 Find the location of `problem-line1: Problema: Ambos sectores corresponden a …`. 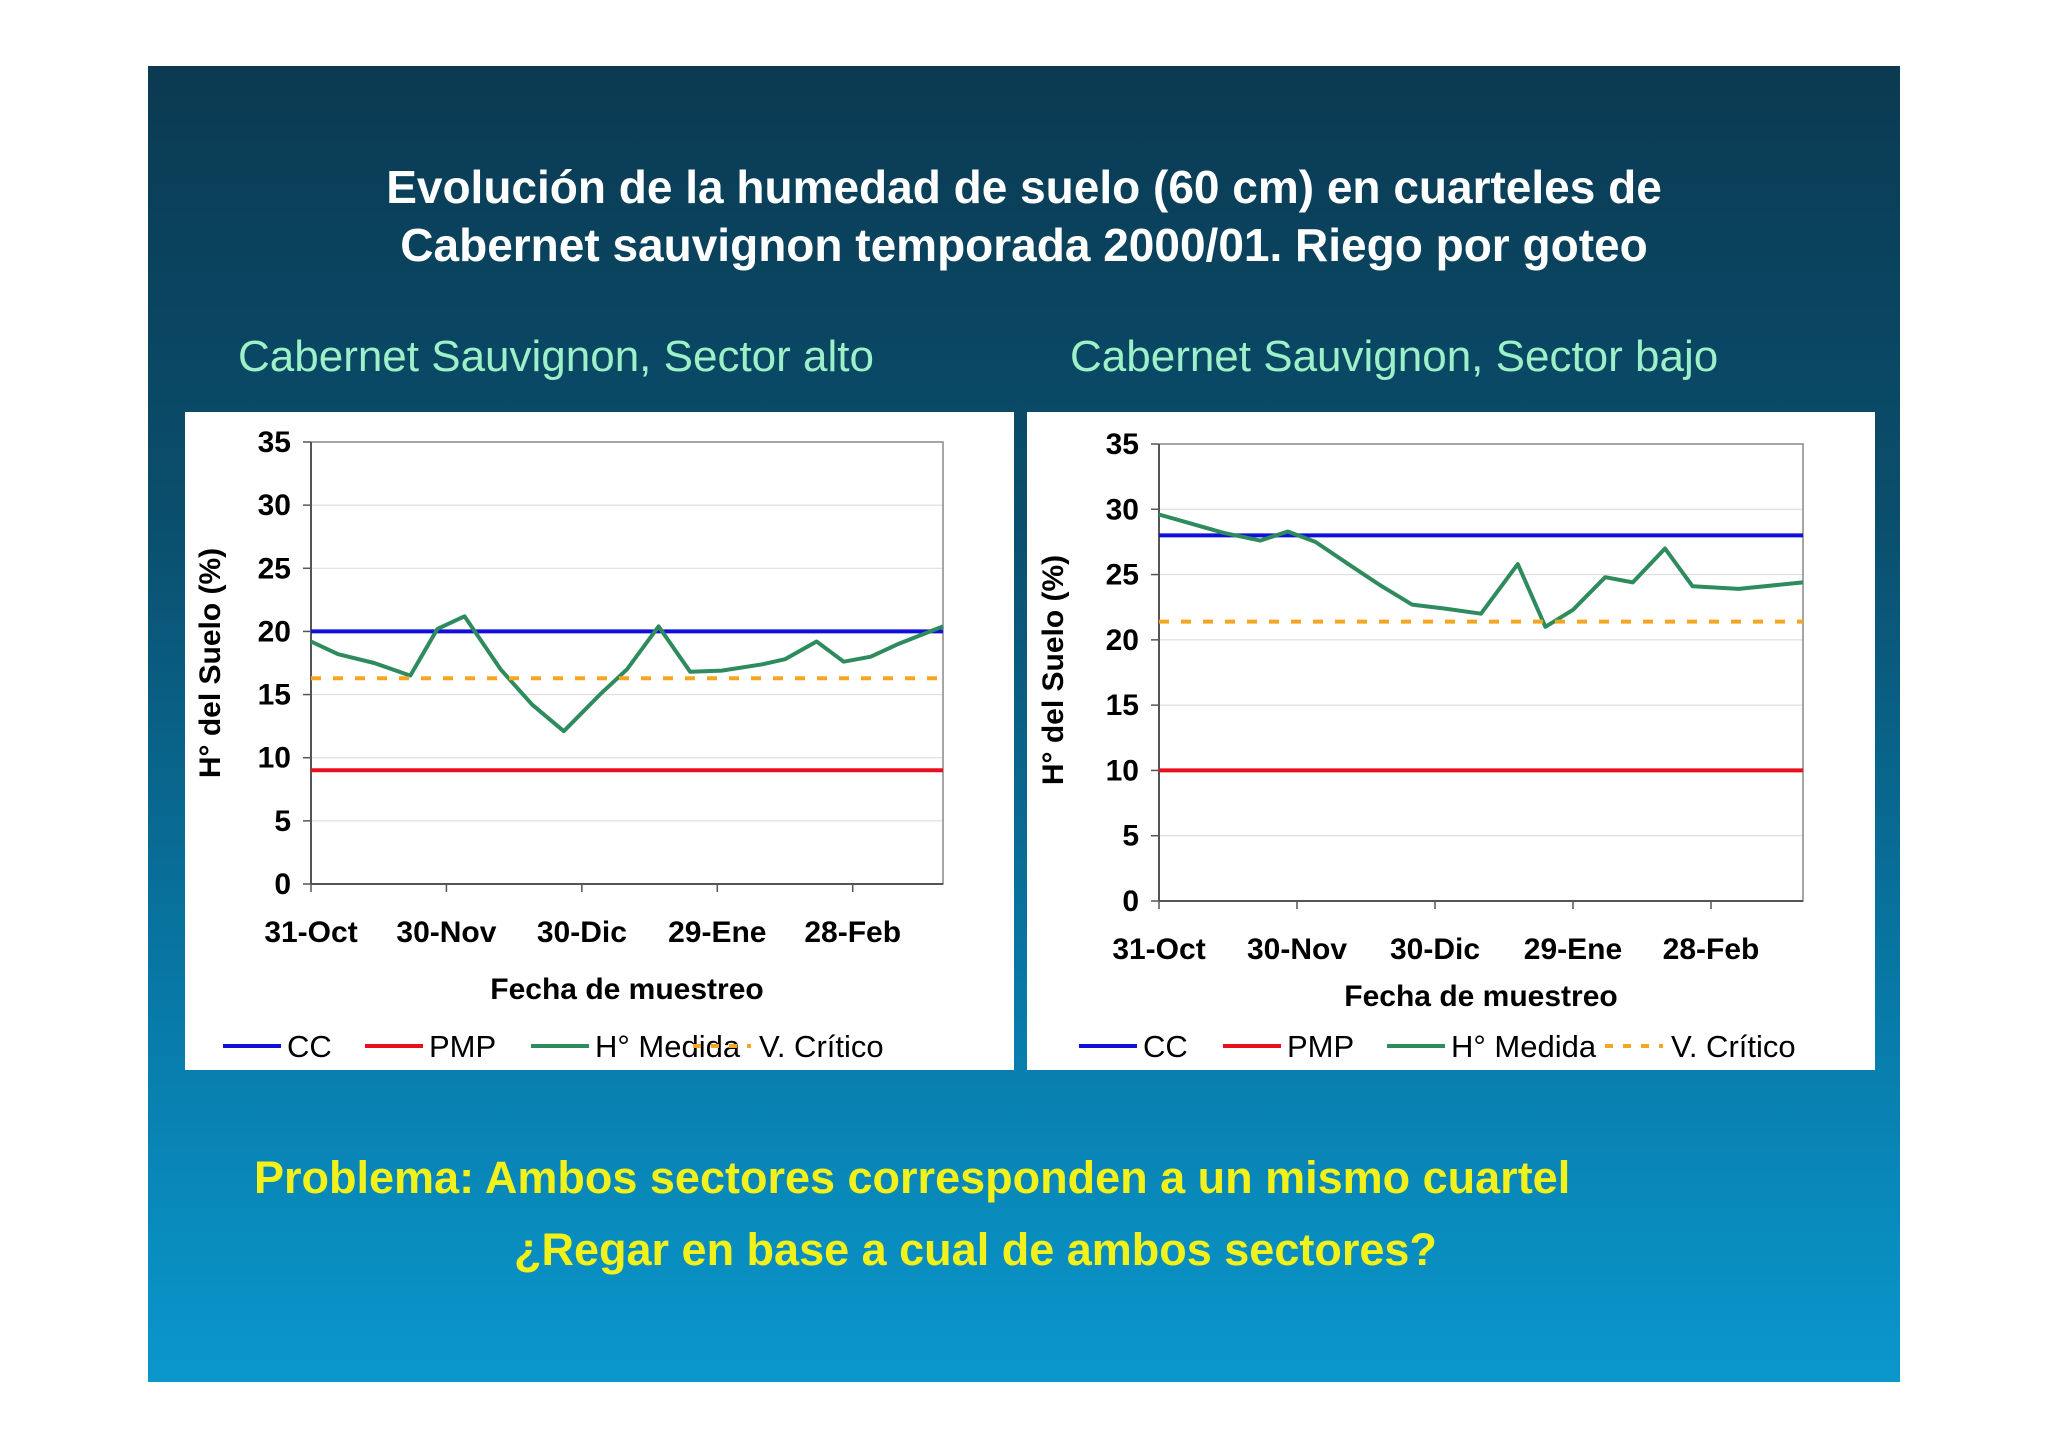

problem-line1: Problema: Ambos sectores corresponden a … is located at coordinates (912, 1177).